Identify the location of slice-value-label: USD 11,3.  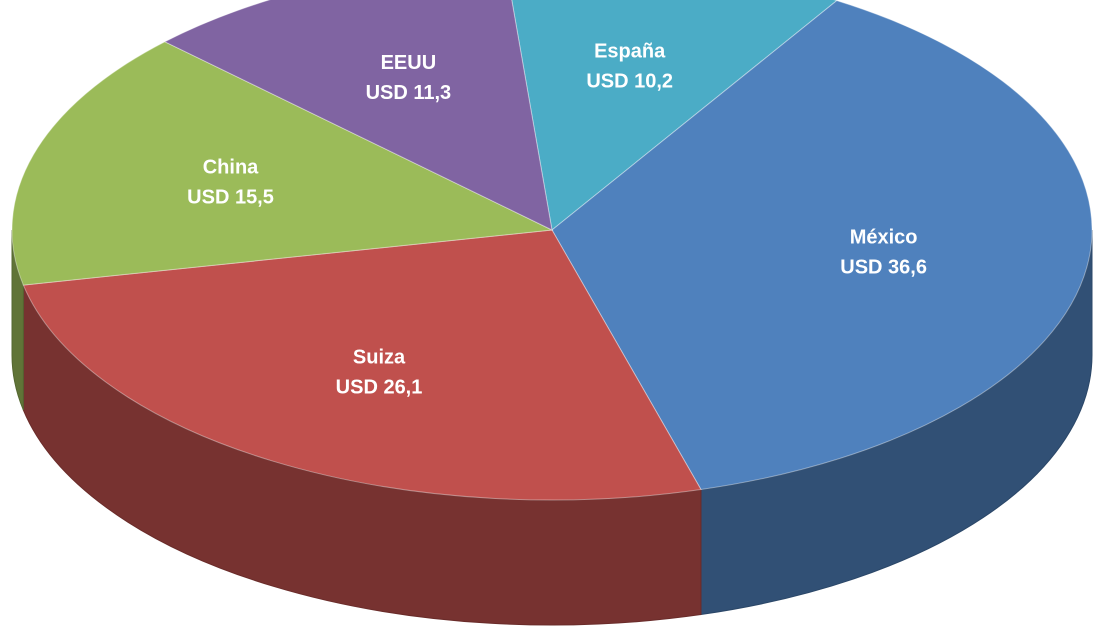
(409, 93).